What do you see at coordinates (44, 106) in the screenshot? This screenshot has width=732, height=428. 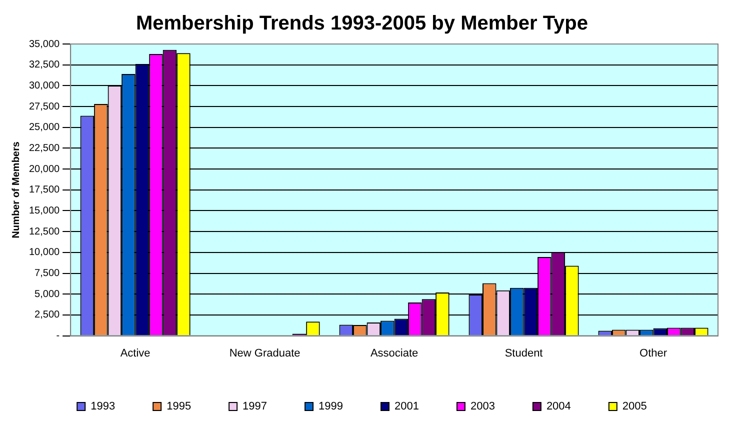 I see `y-tick-label: 27,500` at bounding box center [44, 106].